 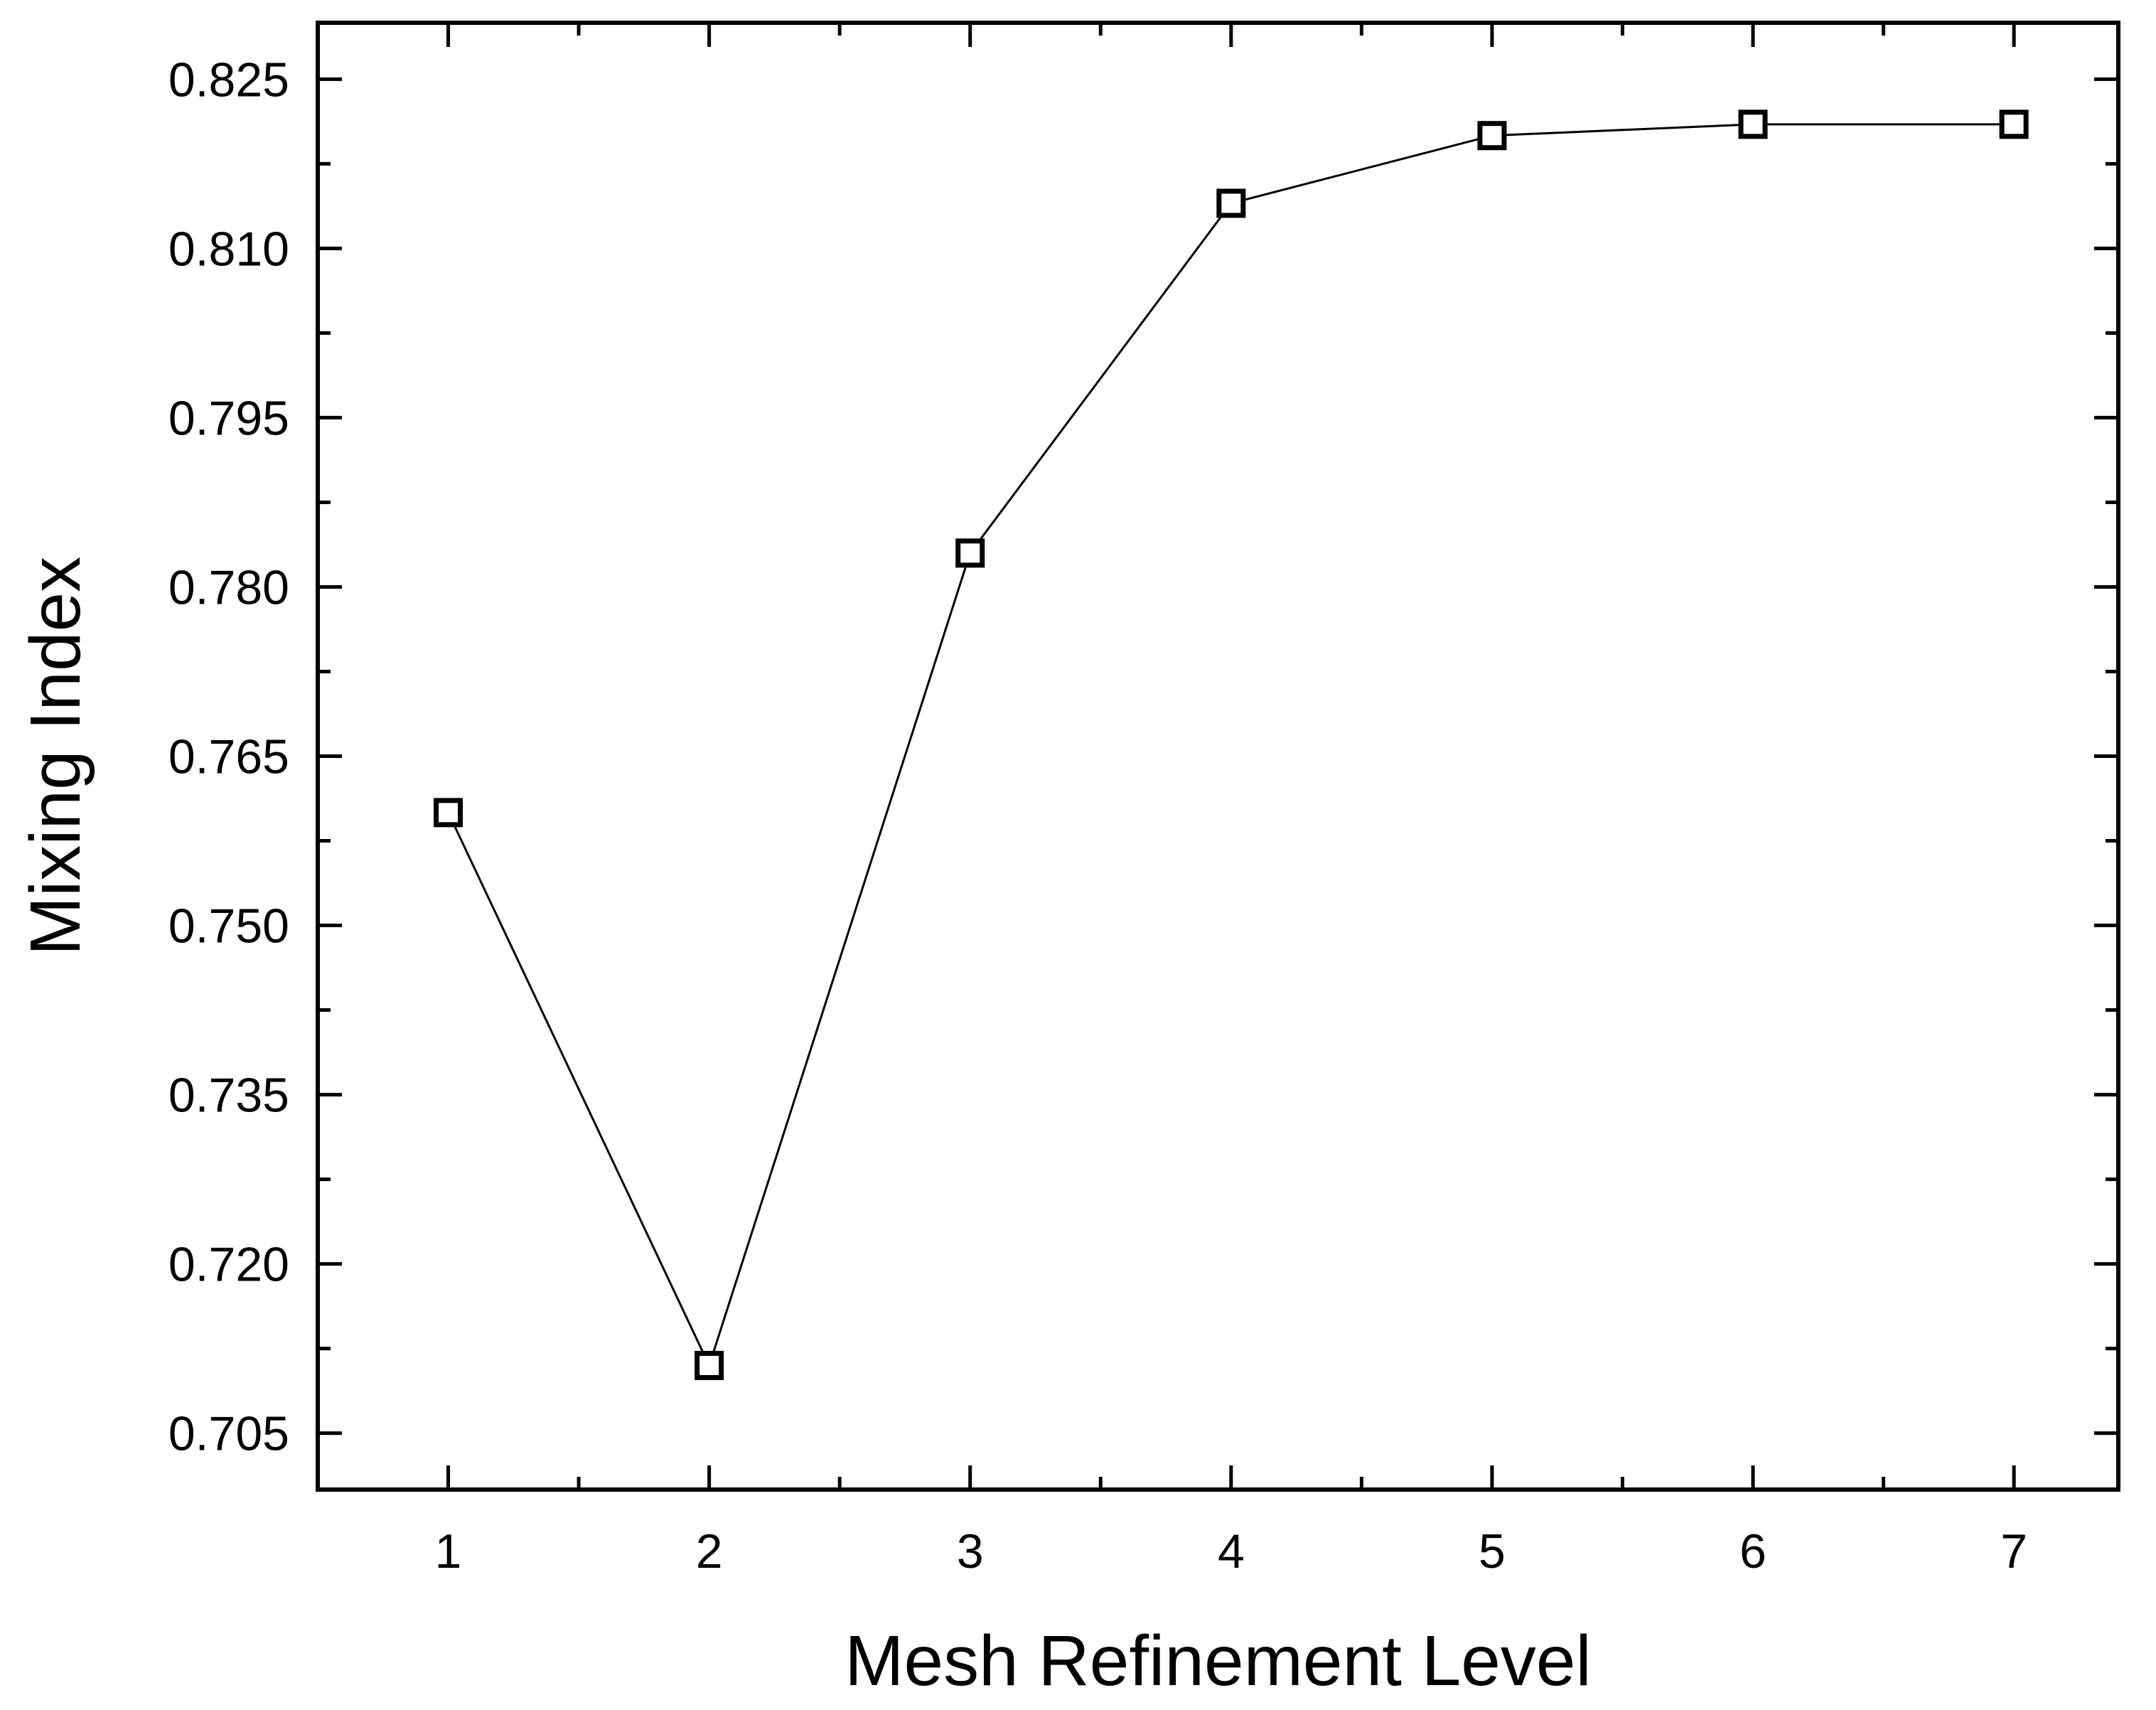 What do you see at coordinates (228, 926) in the screenshot?
I see `y-tick-label: 0.750` at bounding box center [228, 926].